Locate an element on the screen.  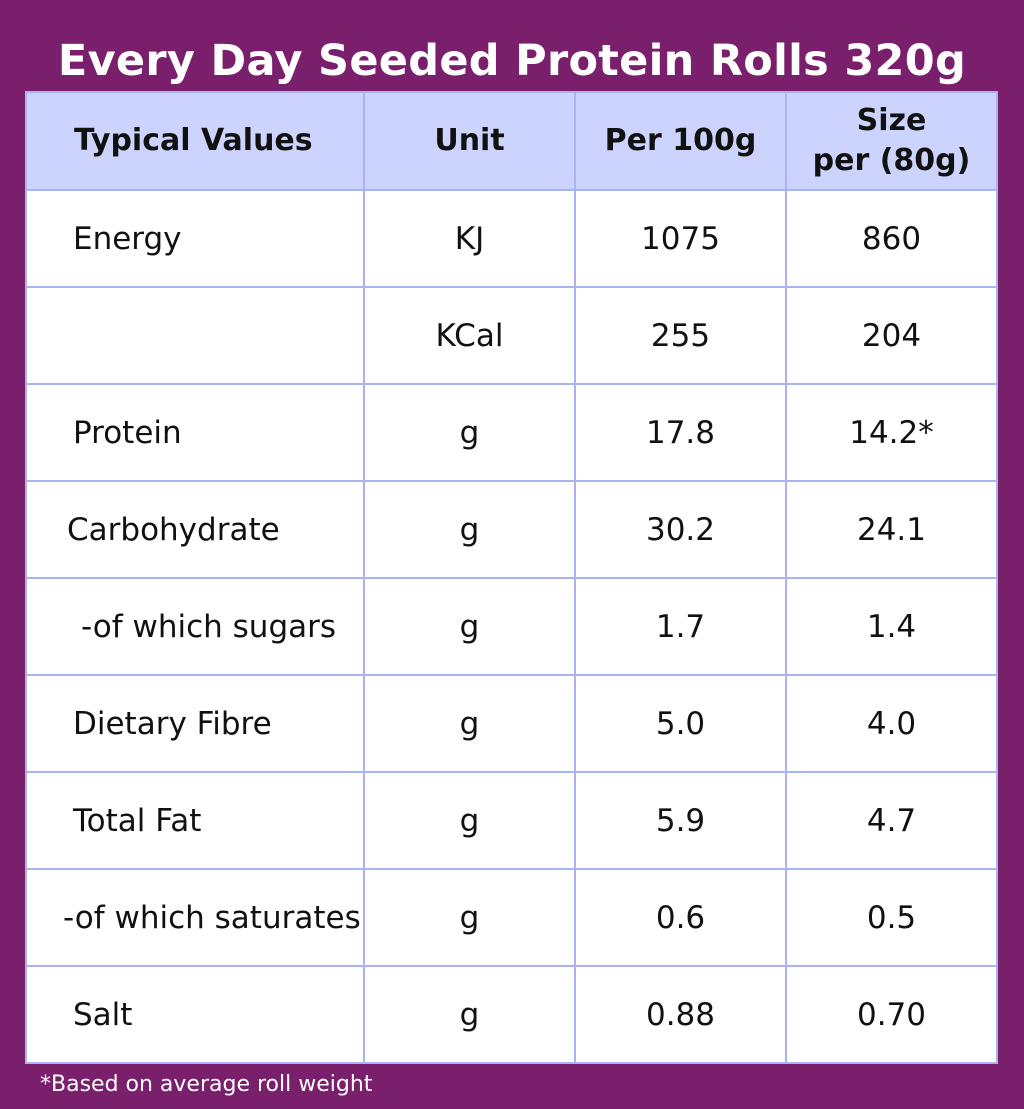
row-per-100g: 5.0 is located at coordinates (680, 723).